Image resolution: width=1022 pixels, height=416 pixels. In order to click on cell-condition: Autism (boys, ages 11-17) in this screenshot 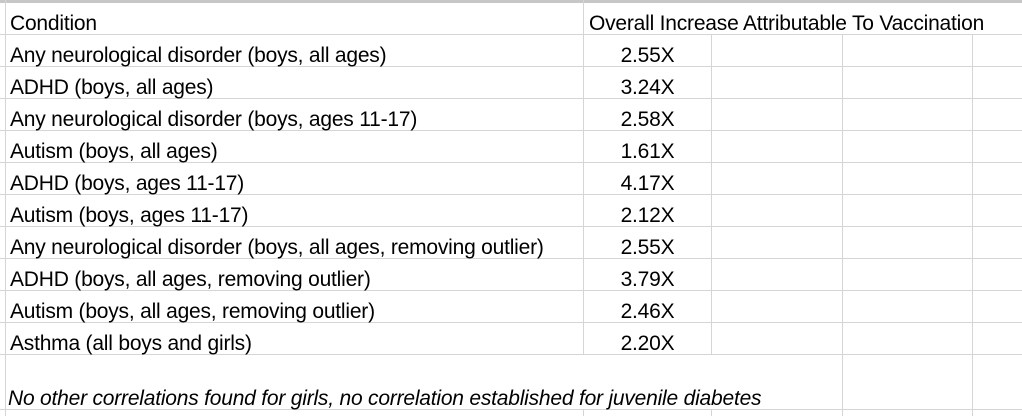, I will do `click(129, 215)`.